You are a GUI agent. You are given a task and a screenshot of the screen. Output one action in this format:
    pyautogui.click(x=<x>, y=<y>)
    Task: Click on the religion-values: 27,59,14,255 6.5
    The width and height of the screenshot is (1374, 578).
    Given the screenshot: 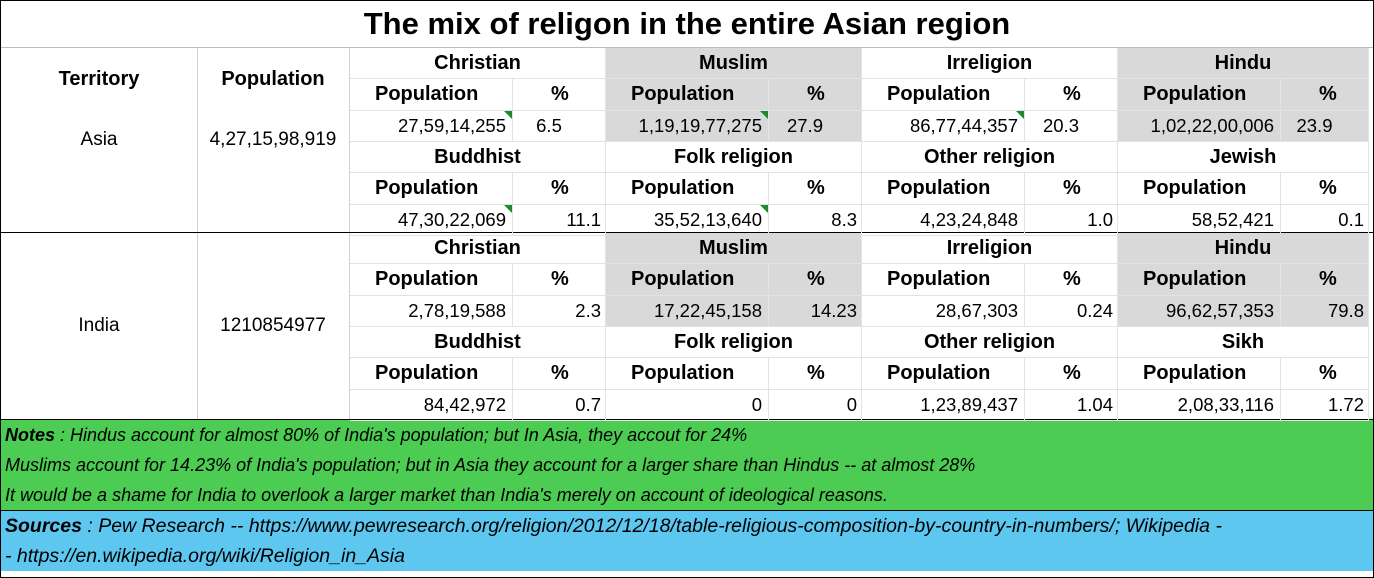 What is the action you would take?
    pyautogui.click(x=477, y=126)
    